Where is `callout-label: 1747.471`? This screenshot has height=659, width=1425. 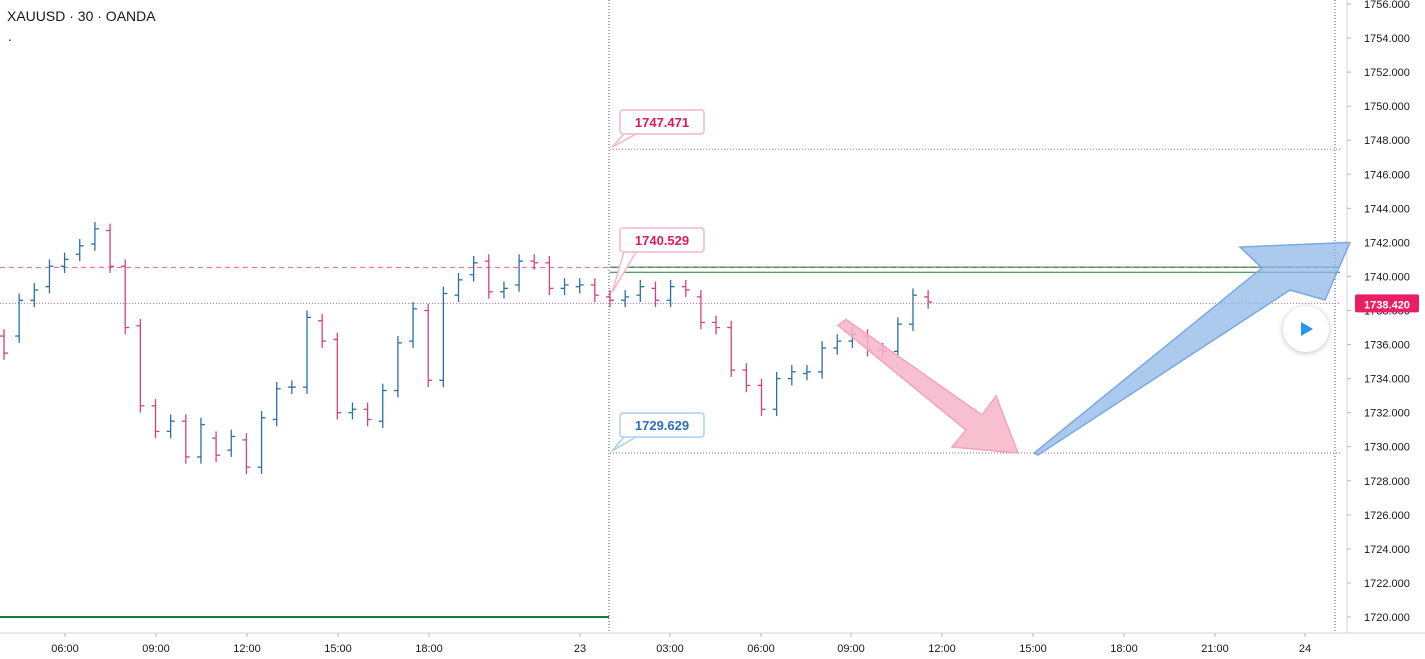
callout-label: 1747.471 is located at coordinates (662, 122).